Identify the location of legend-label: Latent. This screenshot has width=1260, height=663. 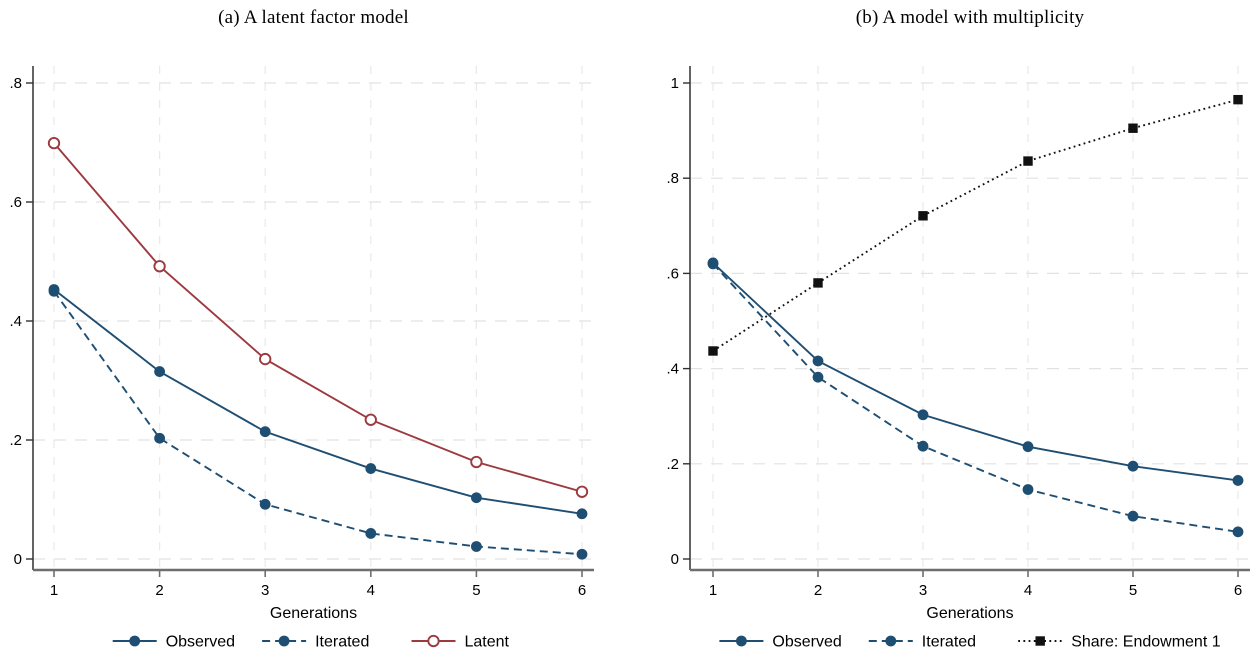
(487, 642).